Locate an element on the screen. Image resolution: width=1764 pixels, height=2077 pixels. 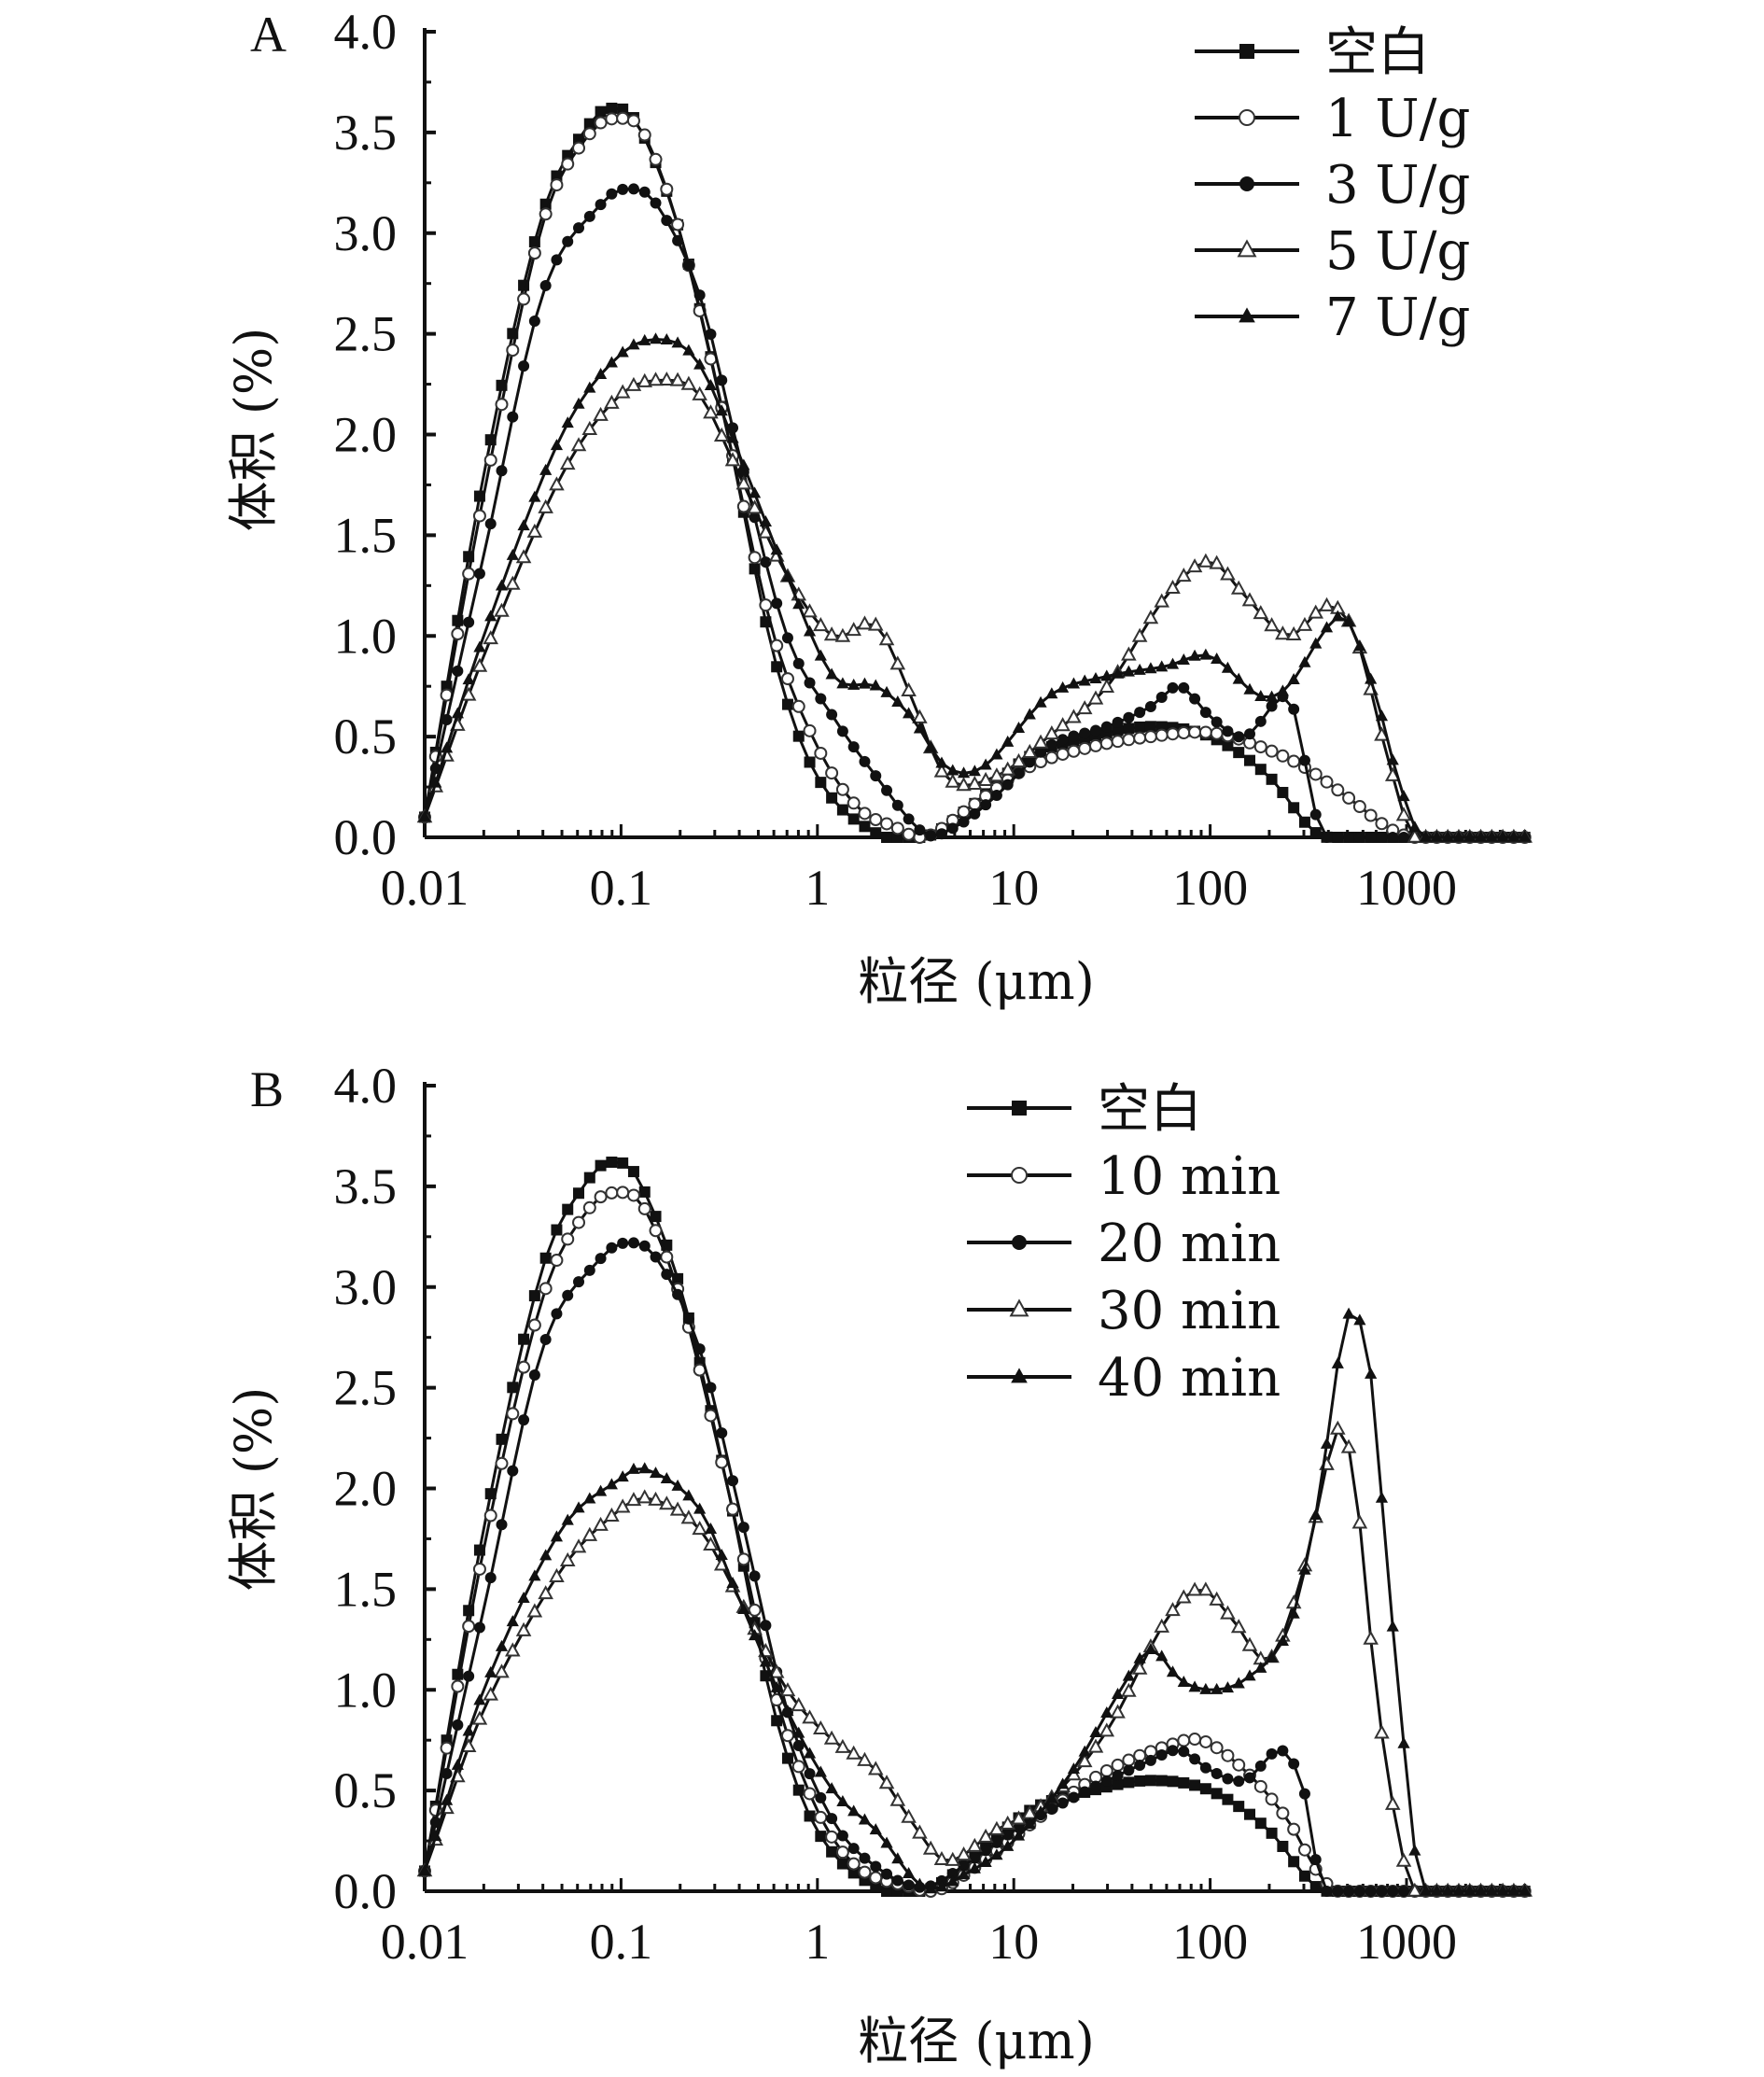
x-tick-label: 100 is located at coordinates (1210, 888).